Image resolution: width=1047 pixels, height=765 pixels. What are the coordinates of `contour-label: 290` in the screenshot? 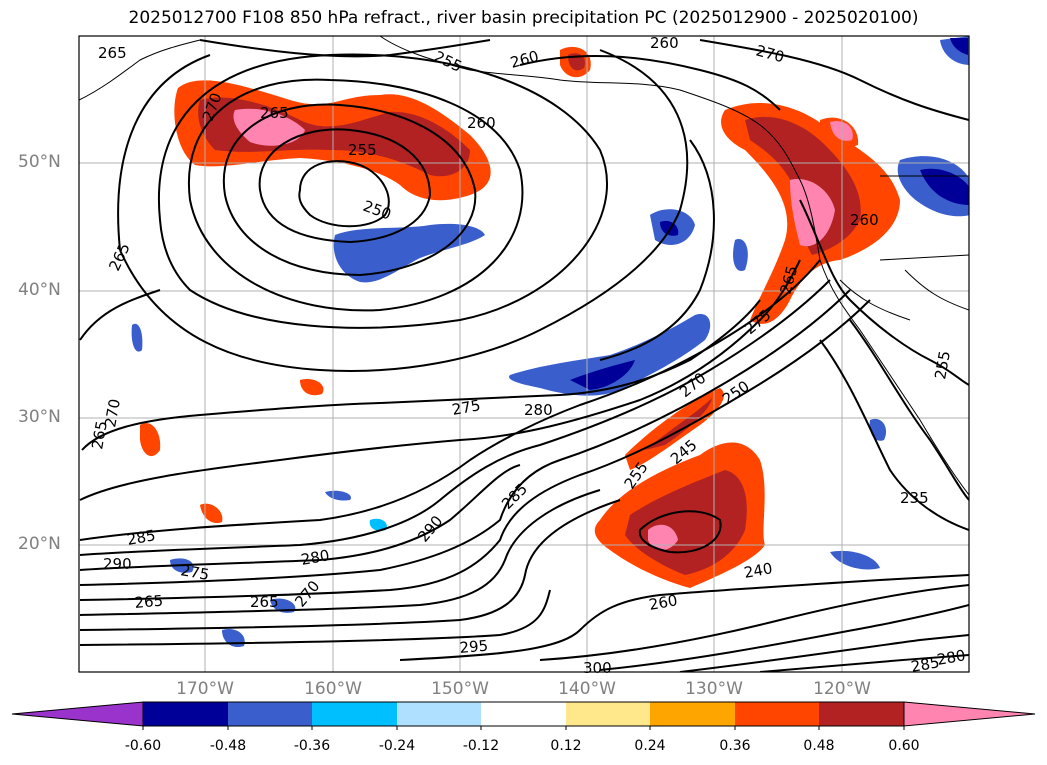 It's located at (117, 564).